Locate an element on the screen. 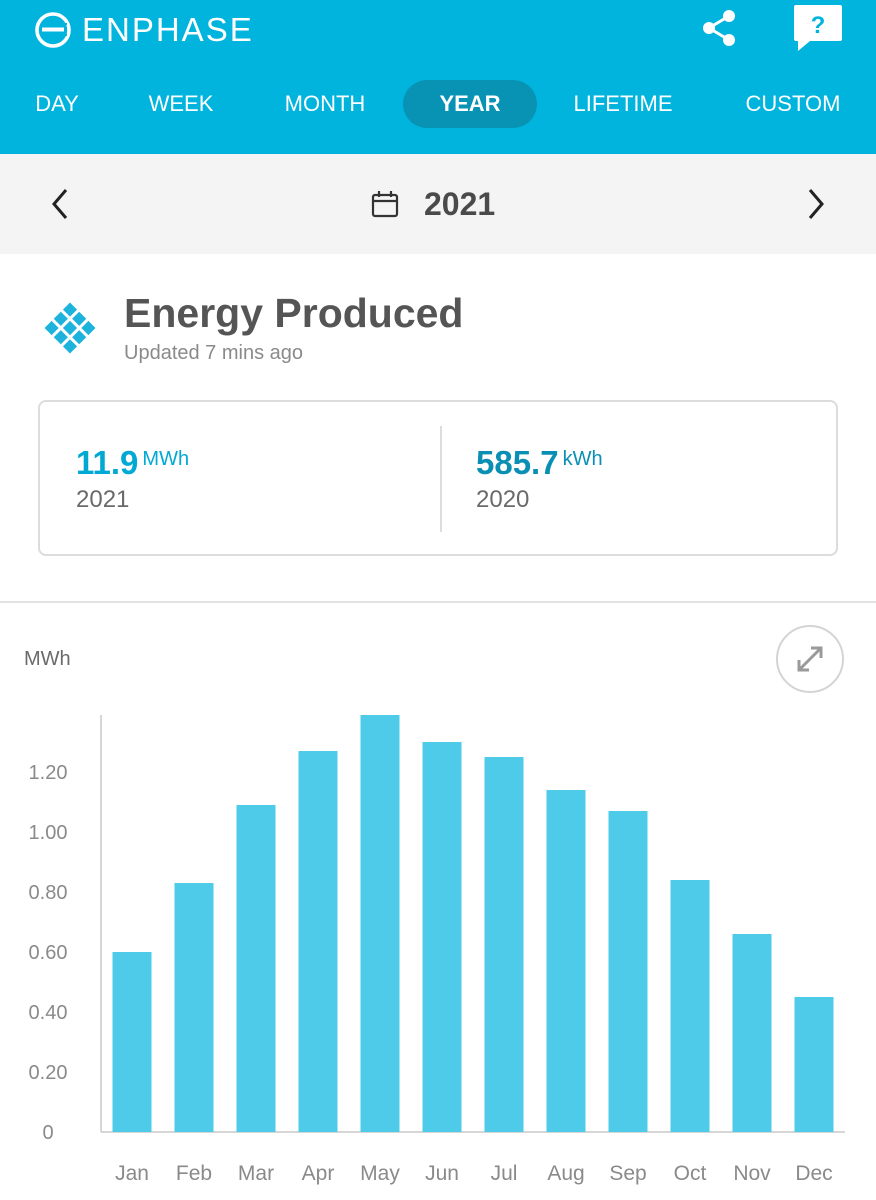 The image size is (876, 1200). bar-dec is located at coordinates (814, 1064).